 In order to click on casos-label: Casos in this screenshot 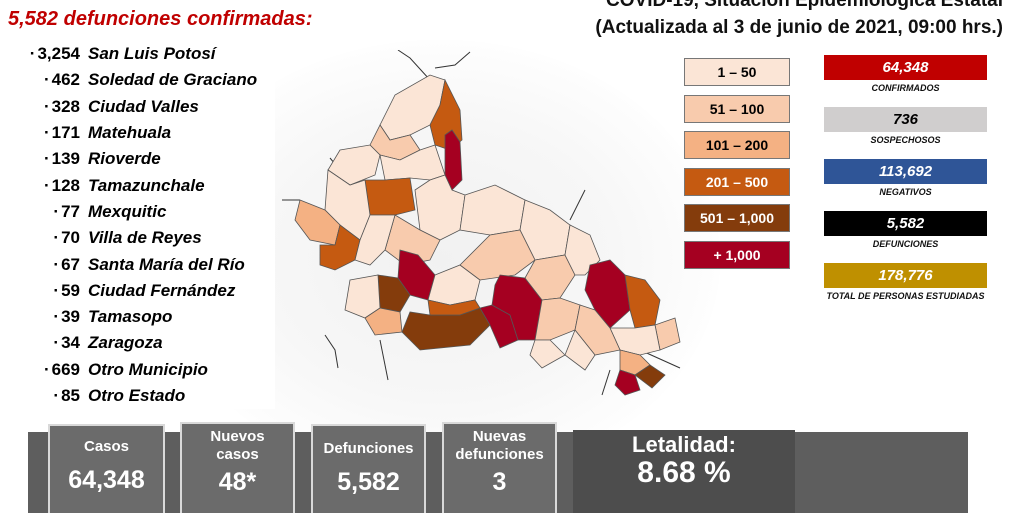, I will do `click(106, 446)`.